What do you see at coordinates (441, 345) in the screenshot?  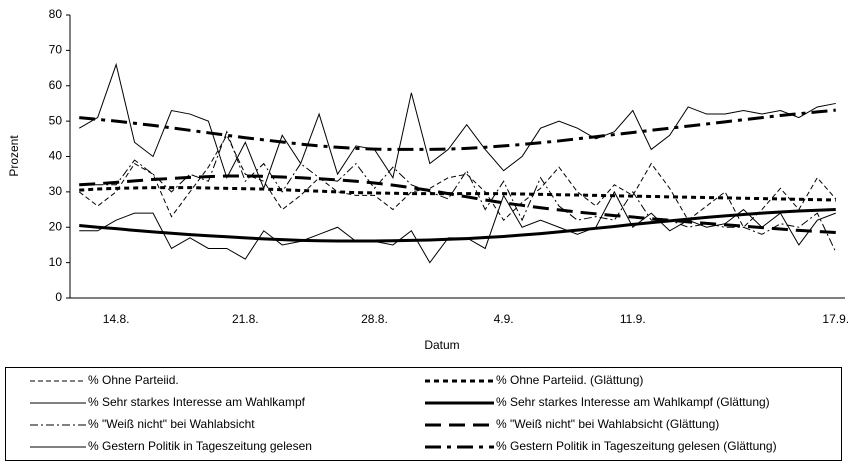 I see `x-axis-label: Datum` at bounding box center [441, 345].